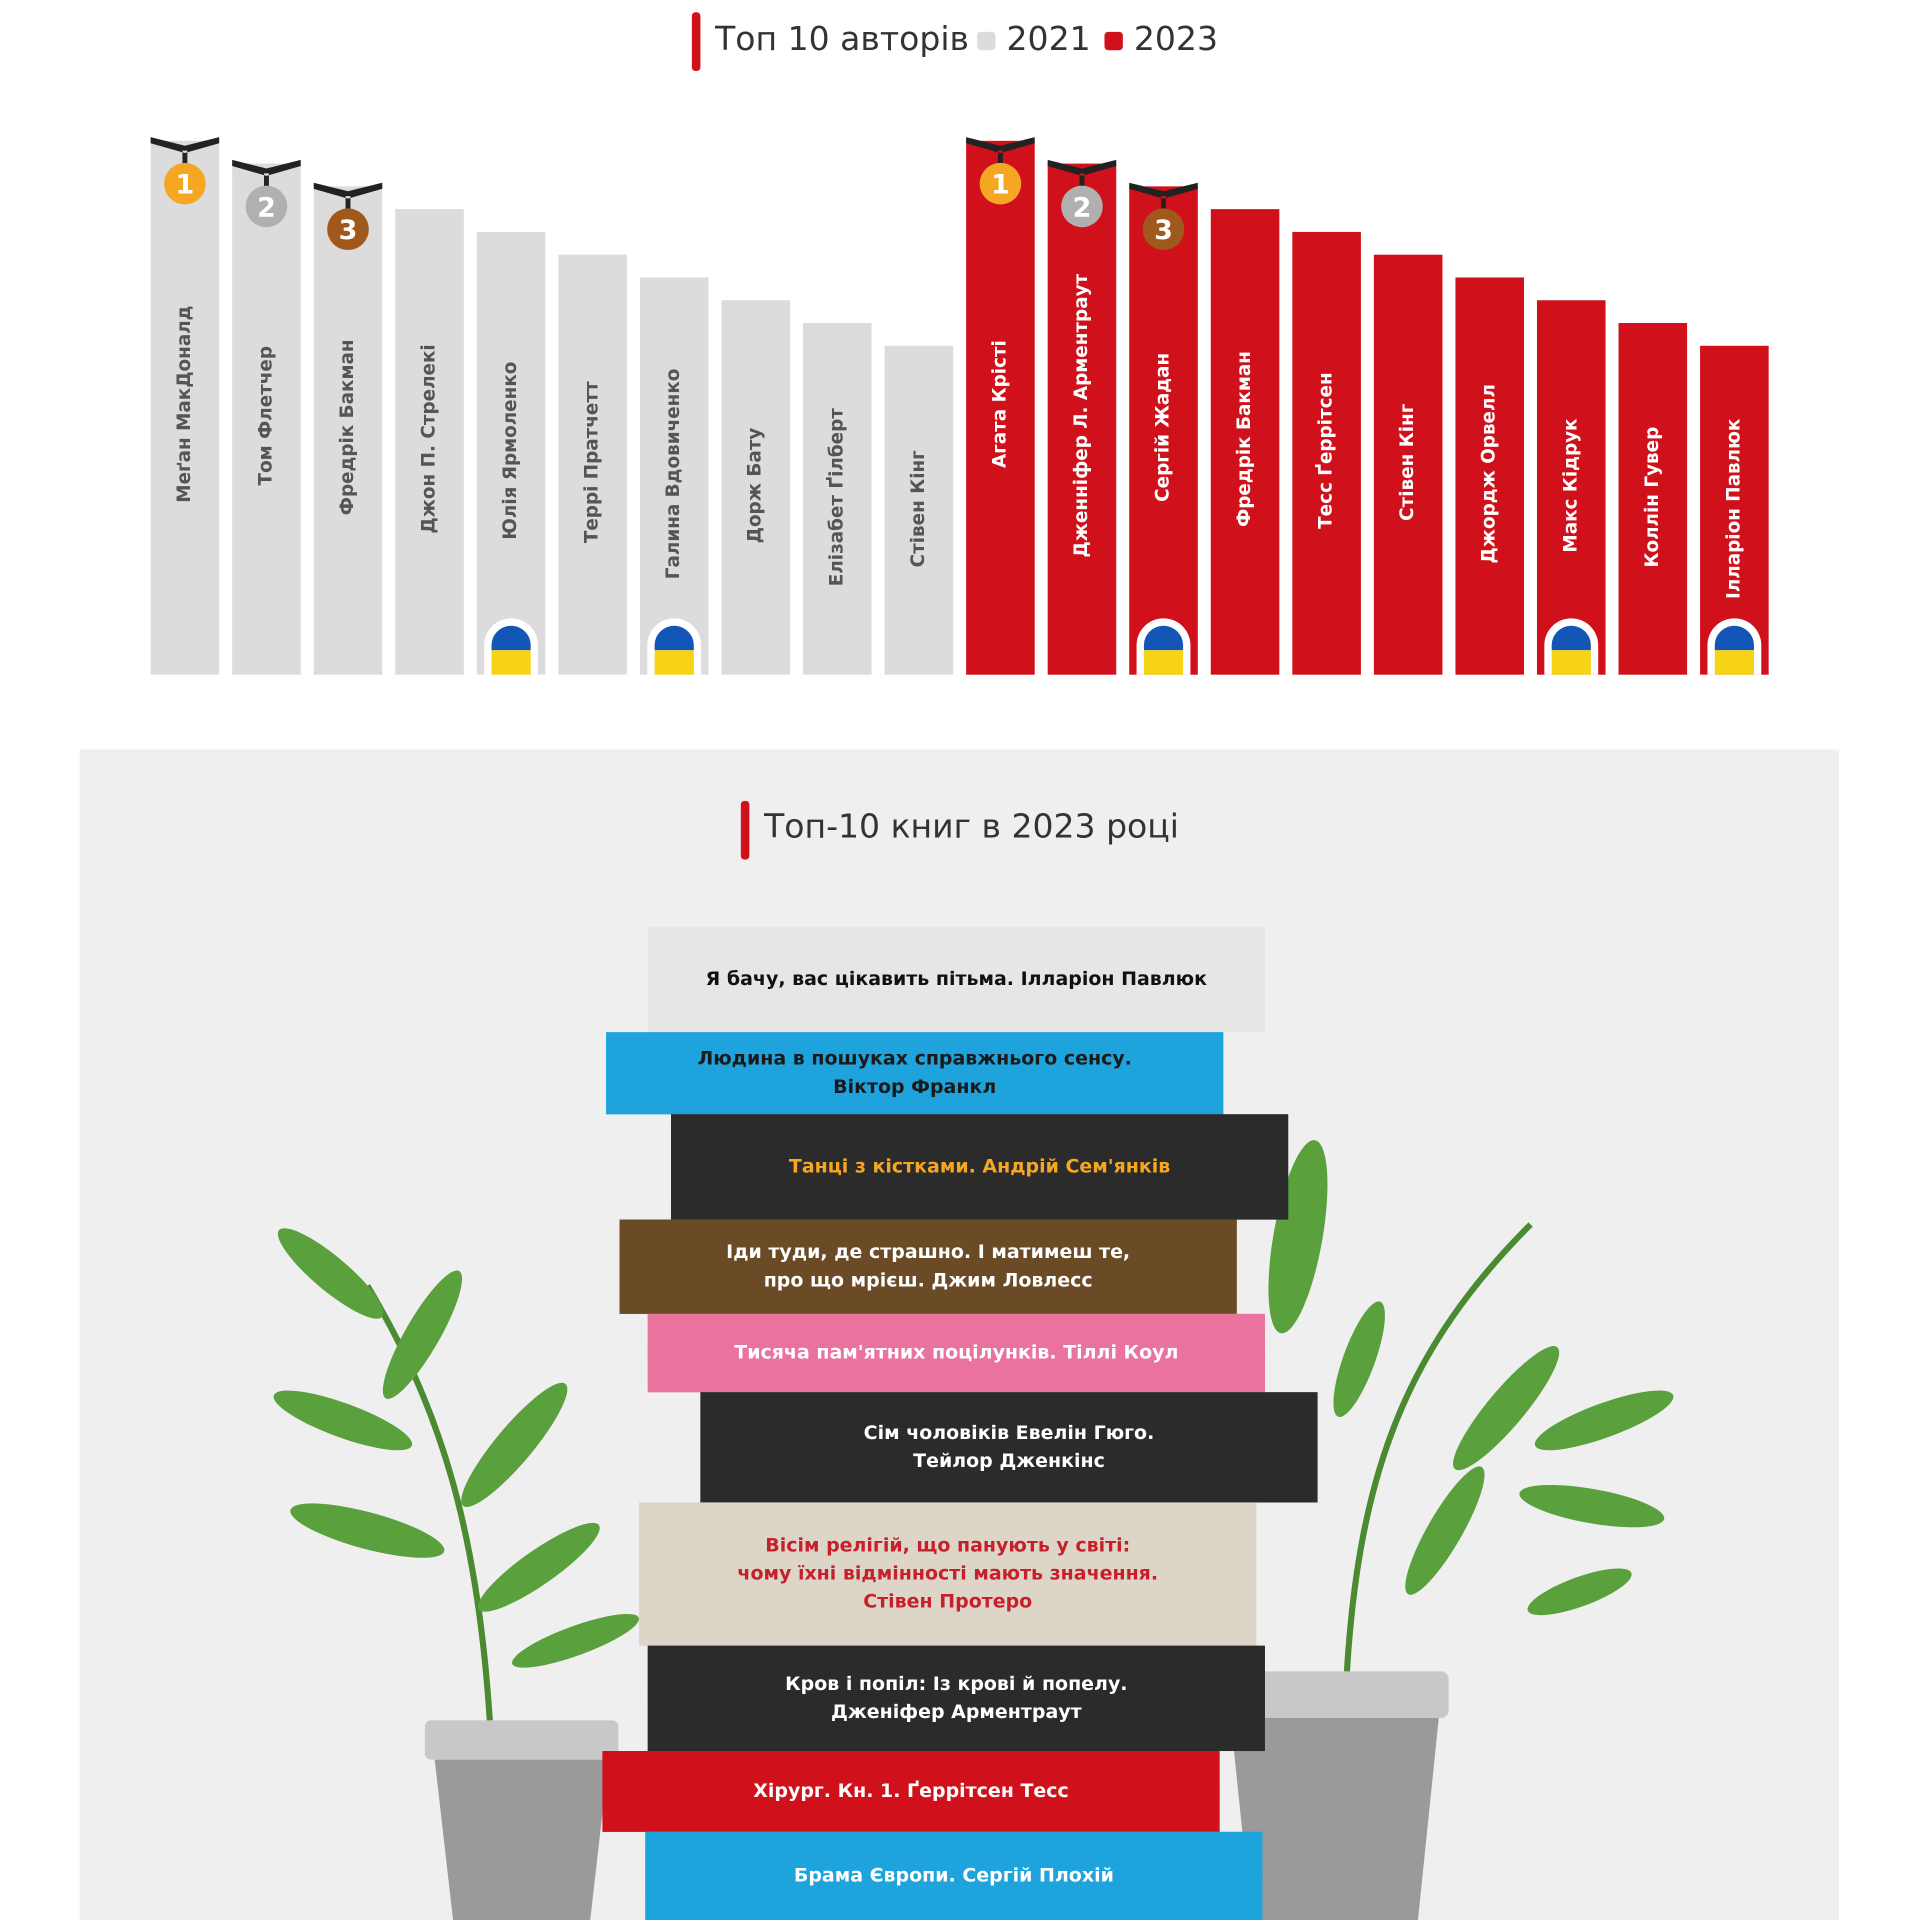  What do you see at coordinates (1733, 508) in the screenshot?
I see `author-name: Ілларіон Павлюк` at bounding box center [1733, 508].